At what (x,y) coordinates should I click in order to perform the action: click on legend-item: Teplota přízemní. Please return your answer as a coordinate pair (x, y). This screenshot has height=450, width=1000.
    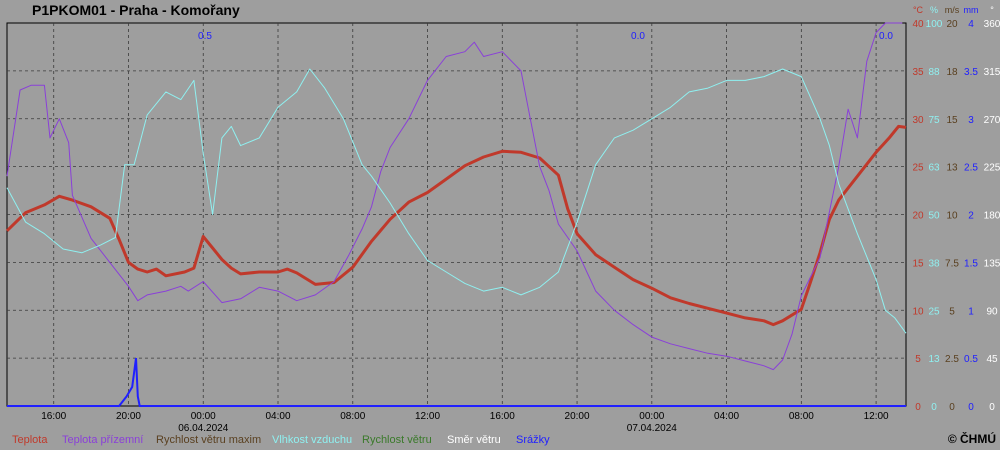
    Looking at the image, I should click on (103, 440).